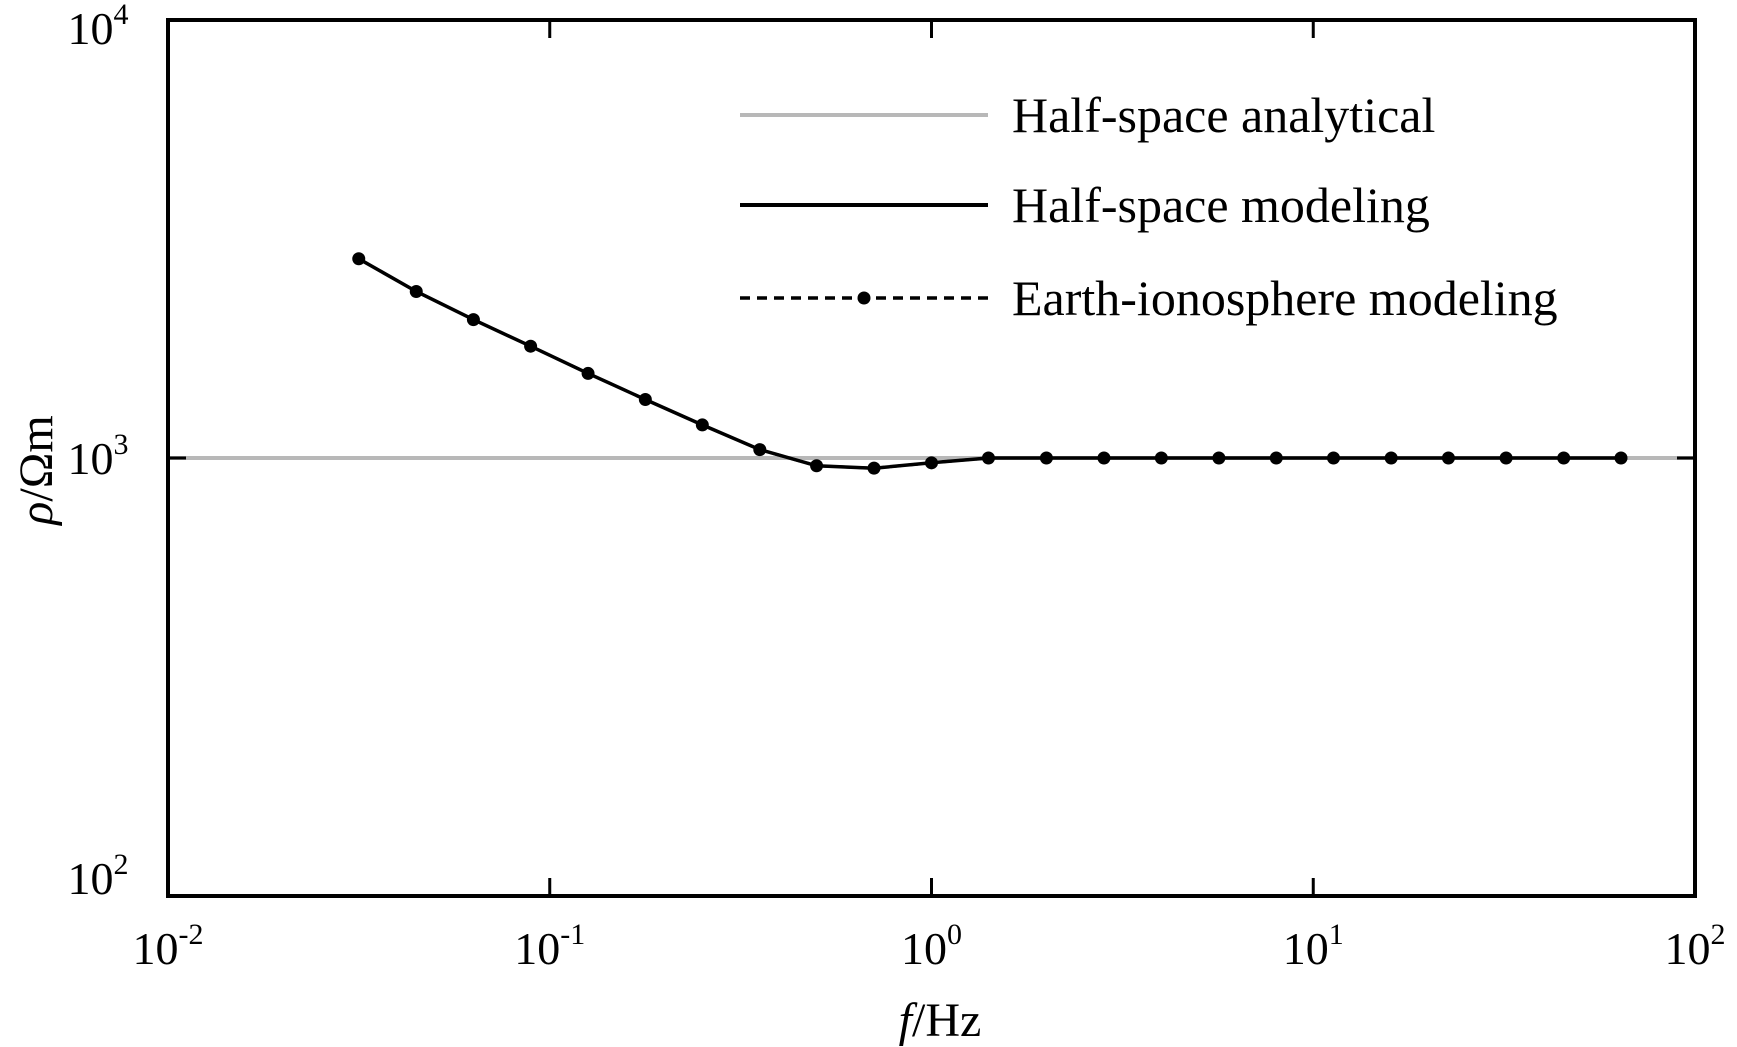  Describe the element at coordinates (946, 1020) in the screenshot. I see `x-axis-label-unit: /Hz` at that location.